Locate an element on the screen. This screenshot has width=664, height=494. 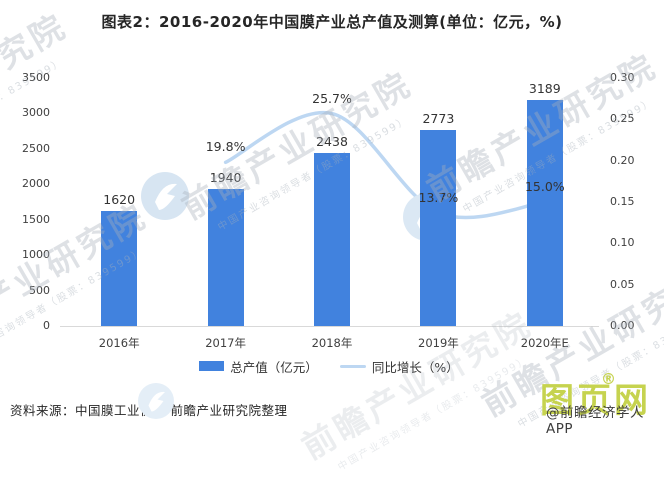
qianzhan-app-credit: @前瞻经济学人APP is located at coordinates (595, 421).